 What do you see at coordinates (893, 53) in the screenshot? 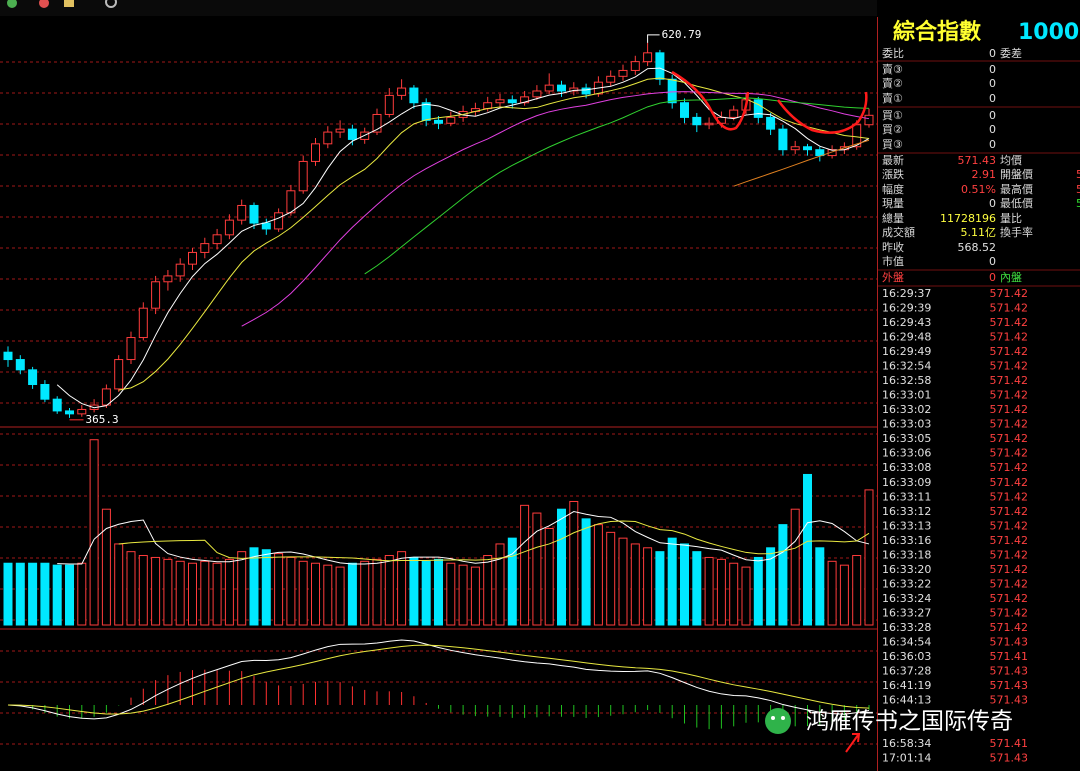
I see `field-label: 委比` at bounding box center [893, 53].